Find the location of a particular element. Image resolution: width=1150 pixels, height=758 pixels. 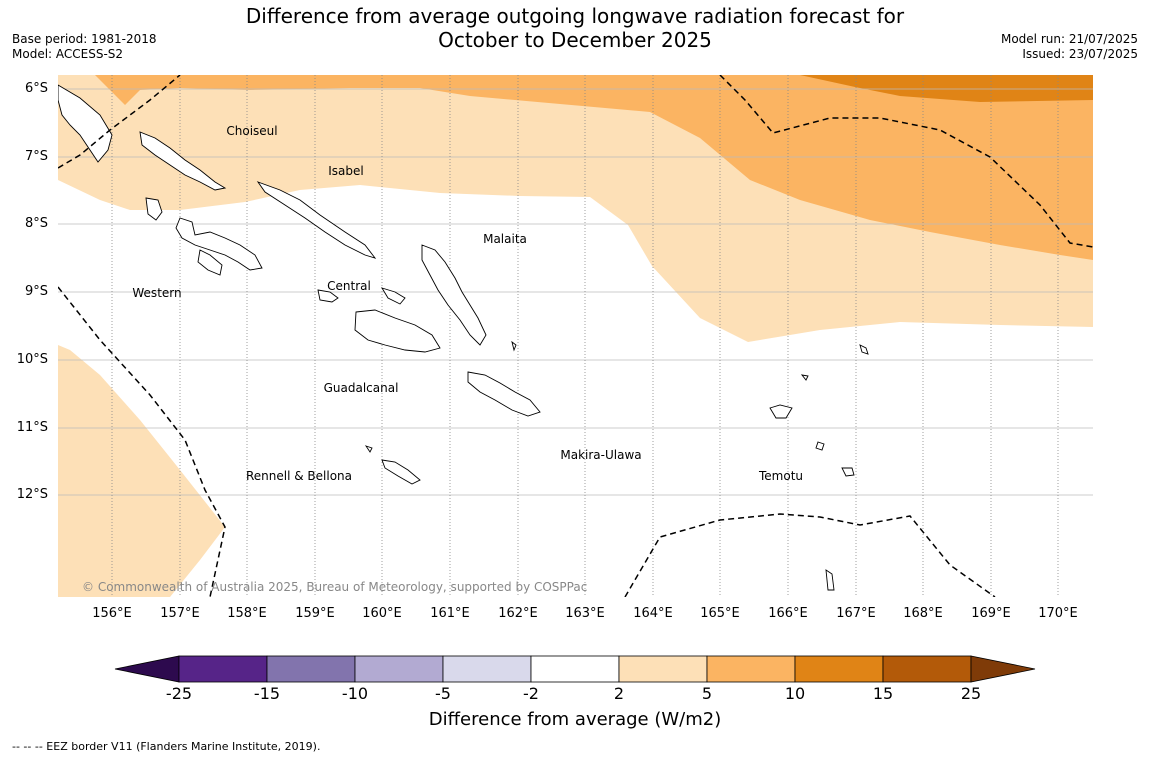

colorbar-under-triangle is located at coordinates (147, 669).